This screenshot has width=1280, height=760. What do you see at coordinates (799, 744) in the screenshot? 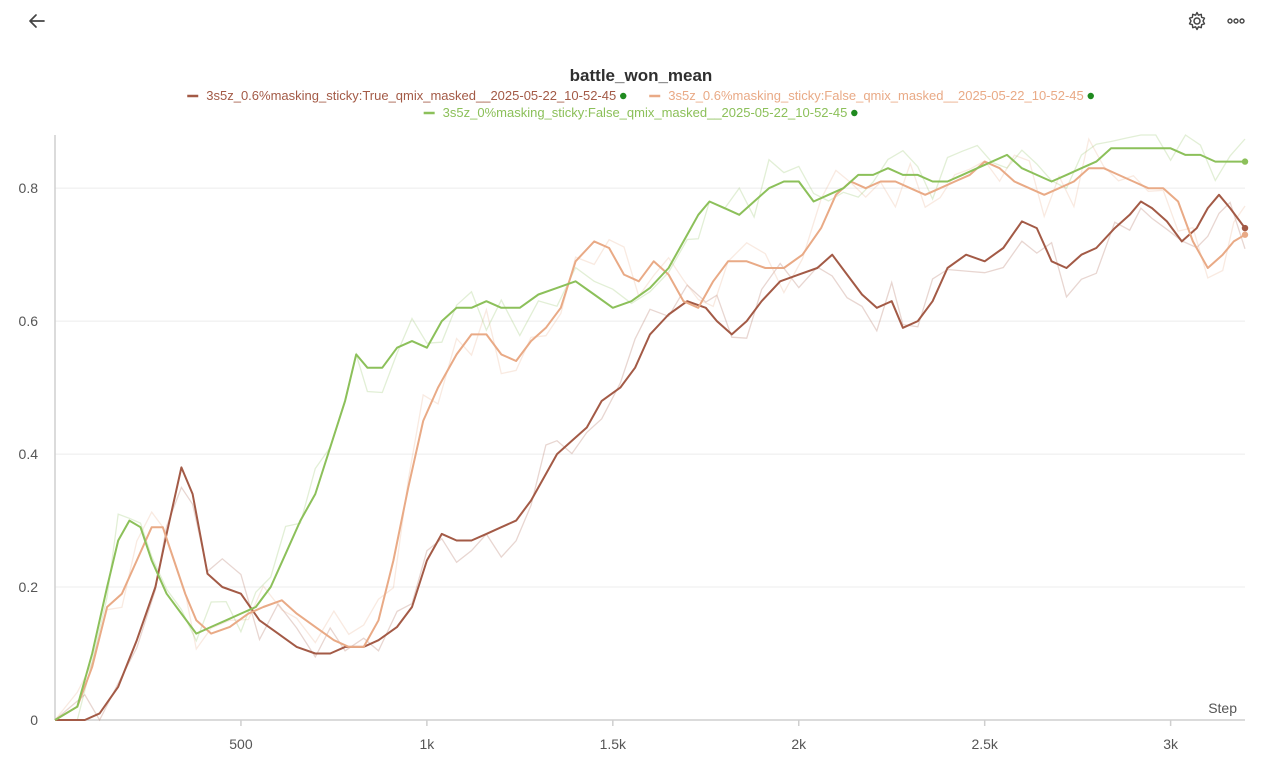
I see `x-tick-label: 2k` at bounding box center [799, 744].